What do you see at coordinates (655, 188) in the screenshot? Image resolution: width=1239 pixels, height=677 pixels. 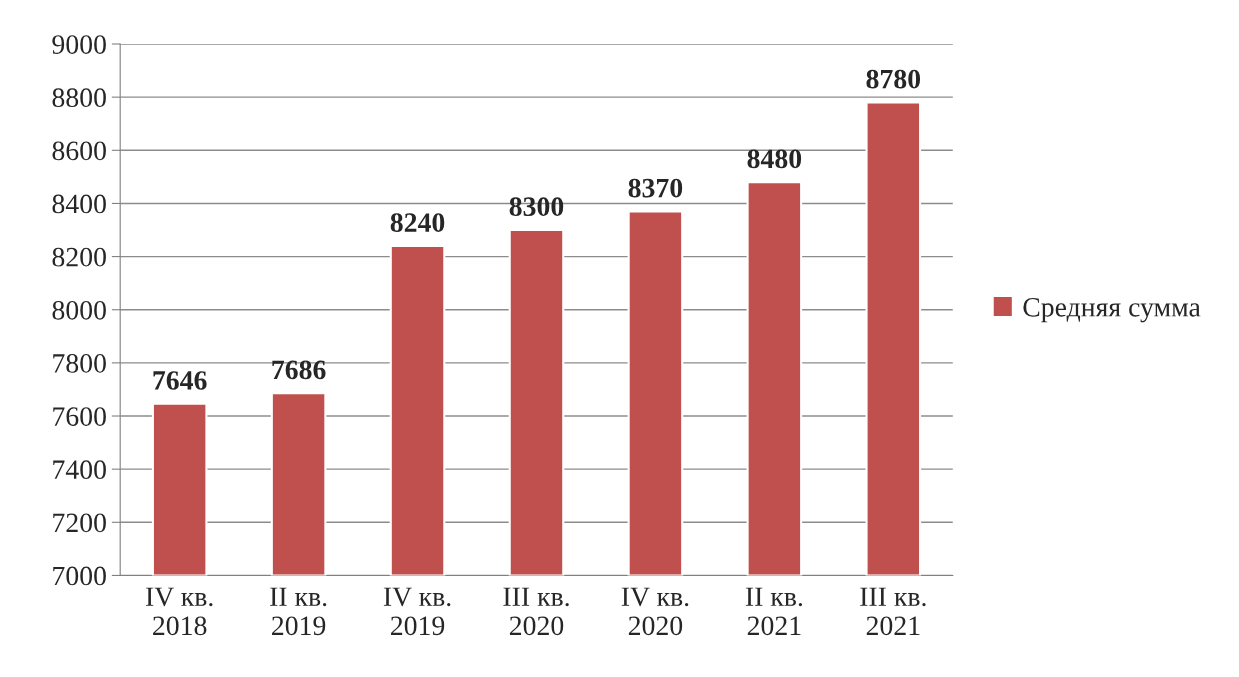 I see `data-label: 8370` at bounding box center [655, 188].